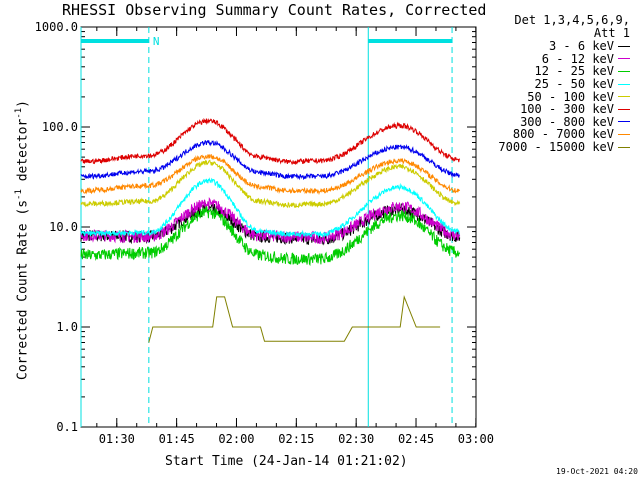 This screenshot has width=640, height=480. I want to click on legend-entry-label: 25 - 50 keV, so click(574, 84).